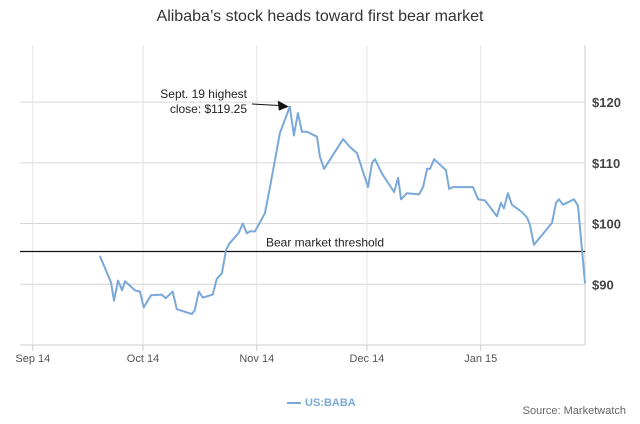 This screenshot has width=640, height=424. Describe the element at coordinates (283, 105) in the screenshot. I see `annotation-arrowhead-icon` at that location.